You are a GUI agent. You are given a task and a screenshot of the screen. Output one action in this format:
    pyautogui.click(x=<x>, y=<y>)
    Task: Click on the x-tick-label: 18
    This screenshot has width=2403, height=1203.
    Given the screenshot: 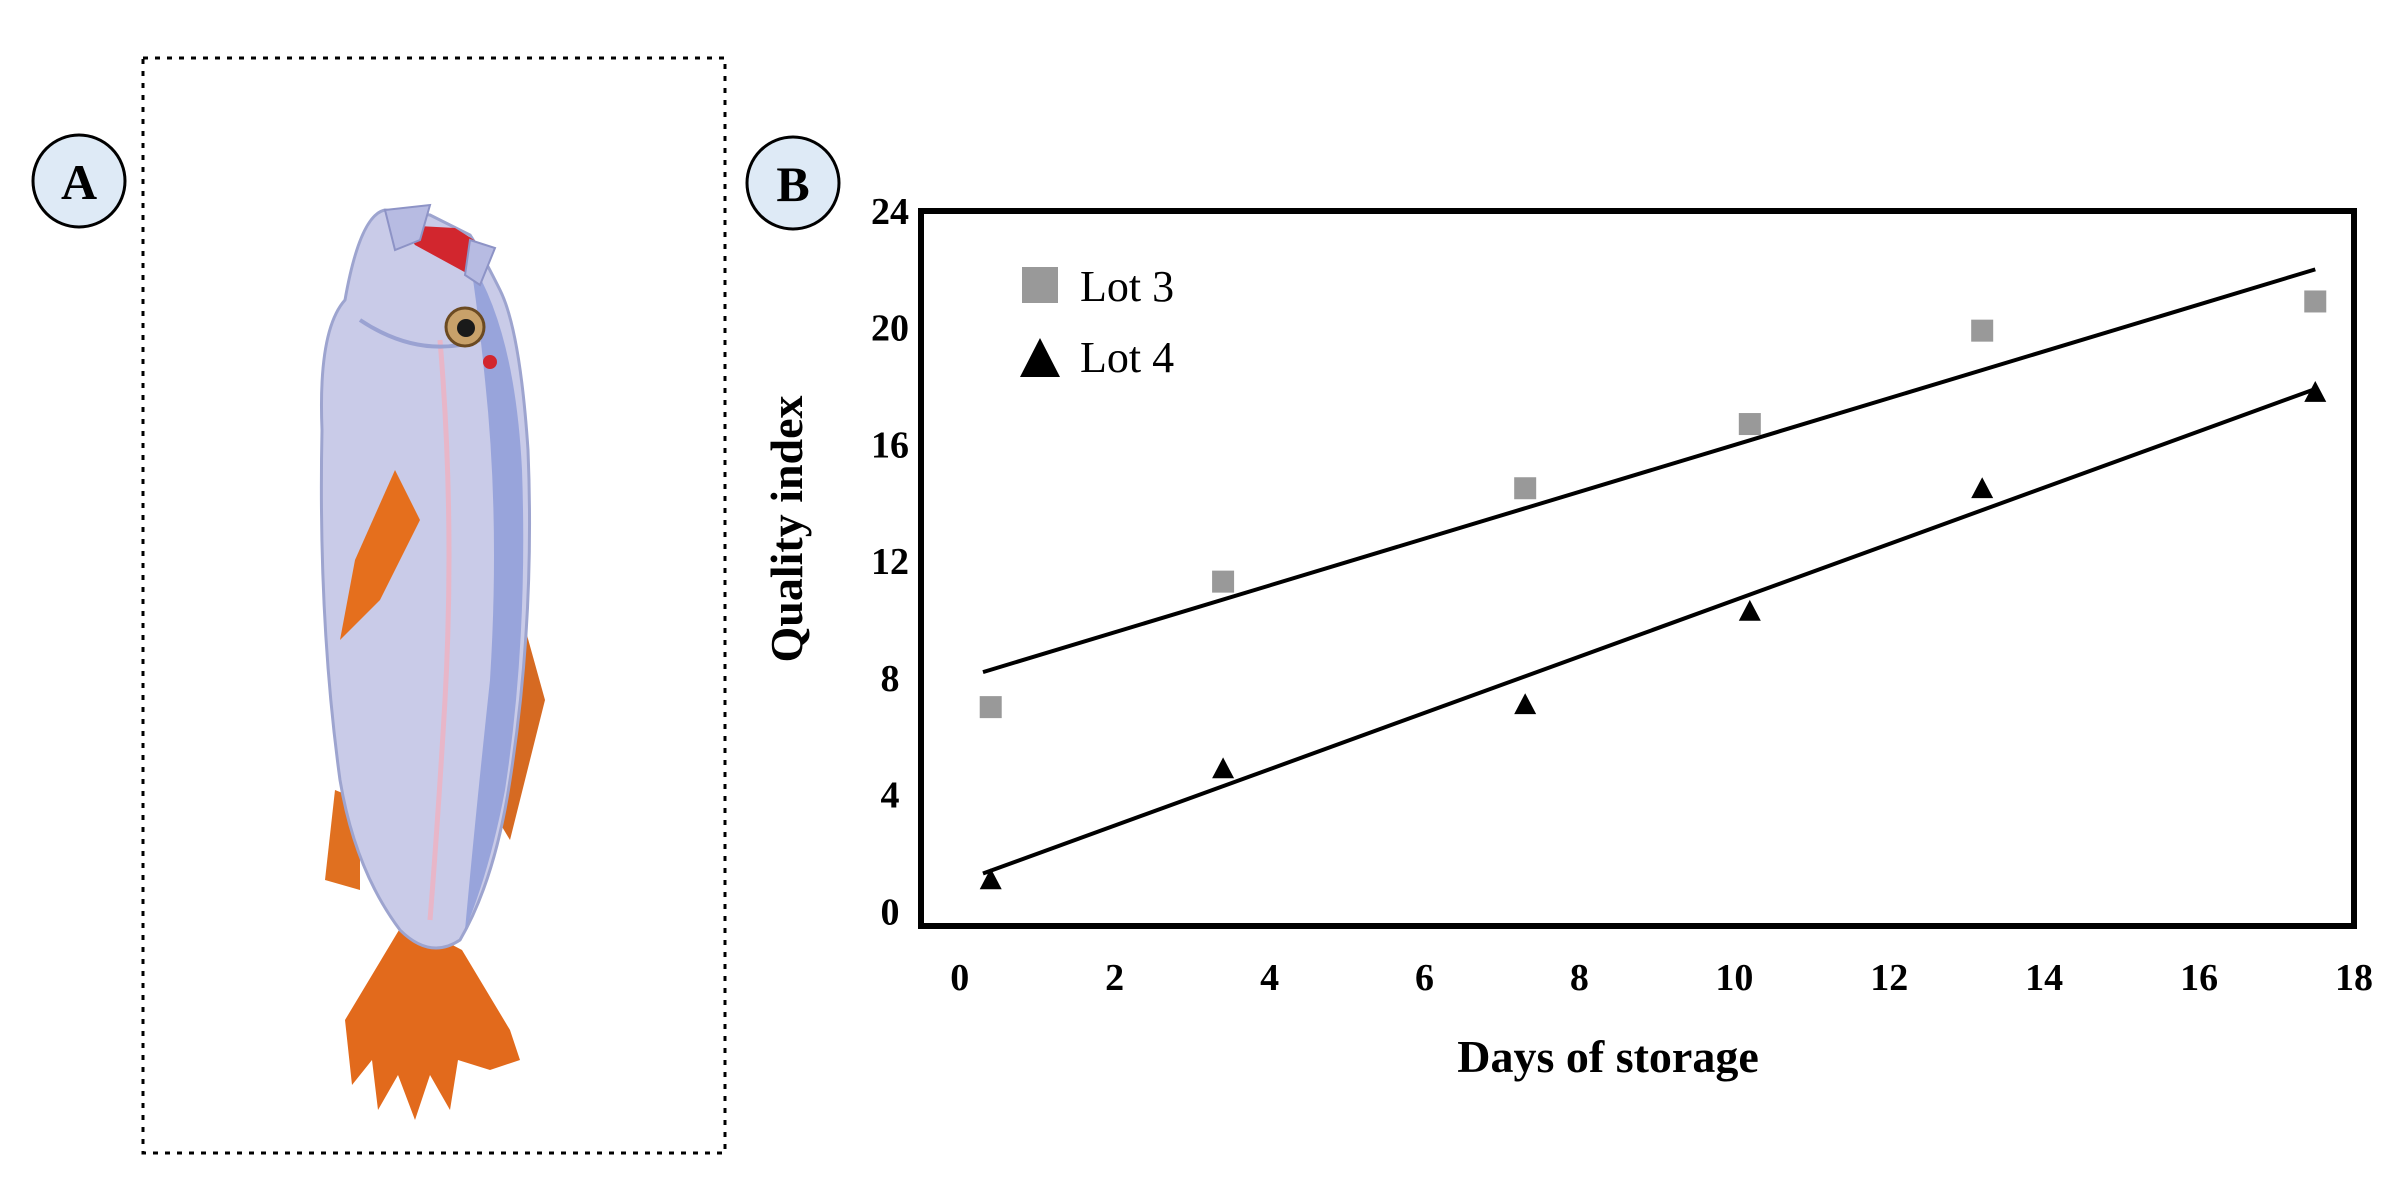 What is the action you would take?
    pyautogui.click(x=2354, y=978)
    